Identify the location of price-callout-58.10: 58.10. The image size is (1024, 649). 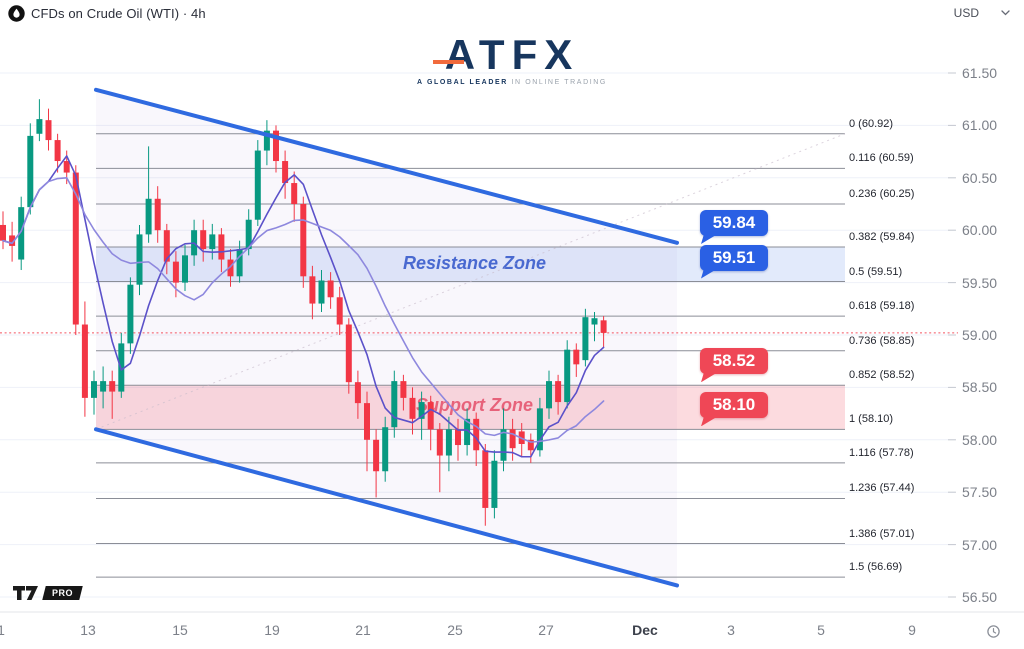
(734, 405).